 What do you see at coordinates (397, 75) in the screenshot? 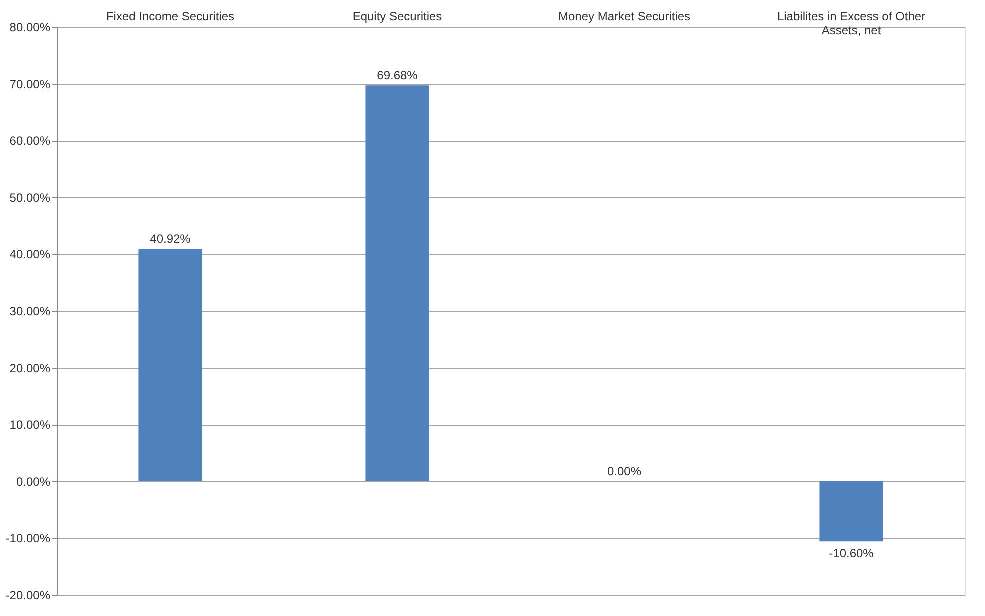
I see `data-label: 69.68%` at bounding box center [397, 75].